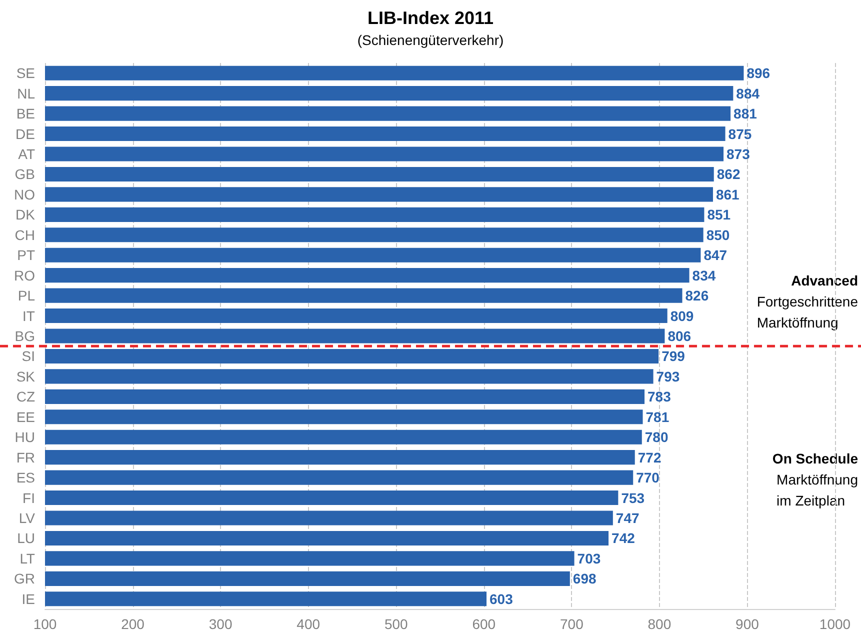 This screenshot has width=861, height=644. I want to click on data-label: 826, so click(697, 296).